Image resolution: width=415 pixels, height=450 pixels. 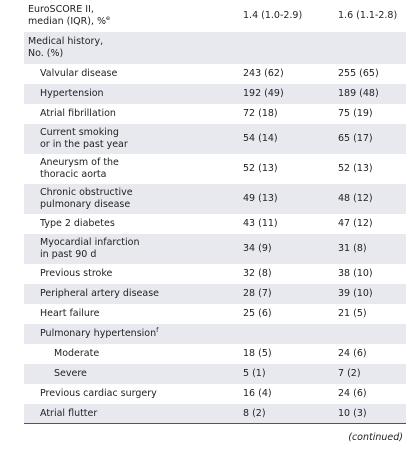 I want to click on row-label-cell: Type 2 diabetes, so click(x=131, y=224).